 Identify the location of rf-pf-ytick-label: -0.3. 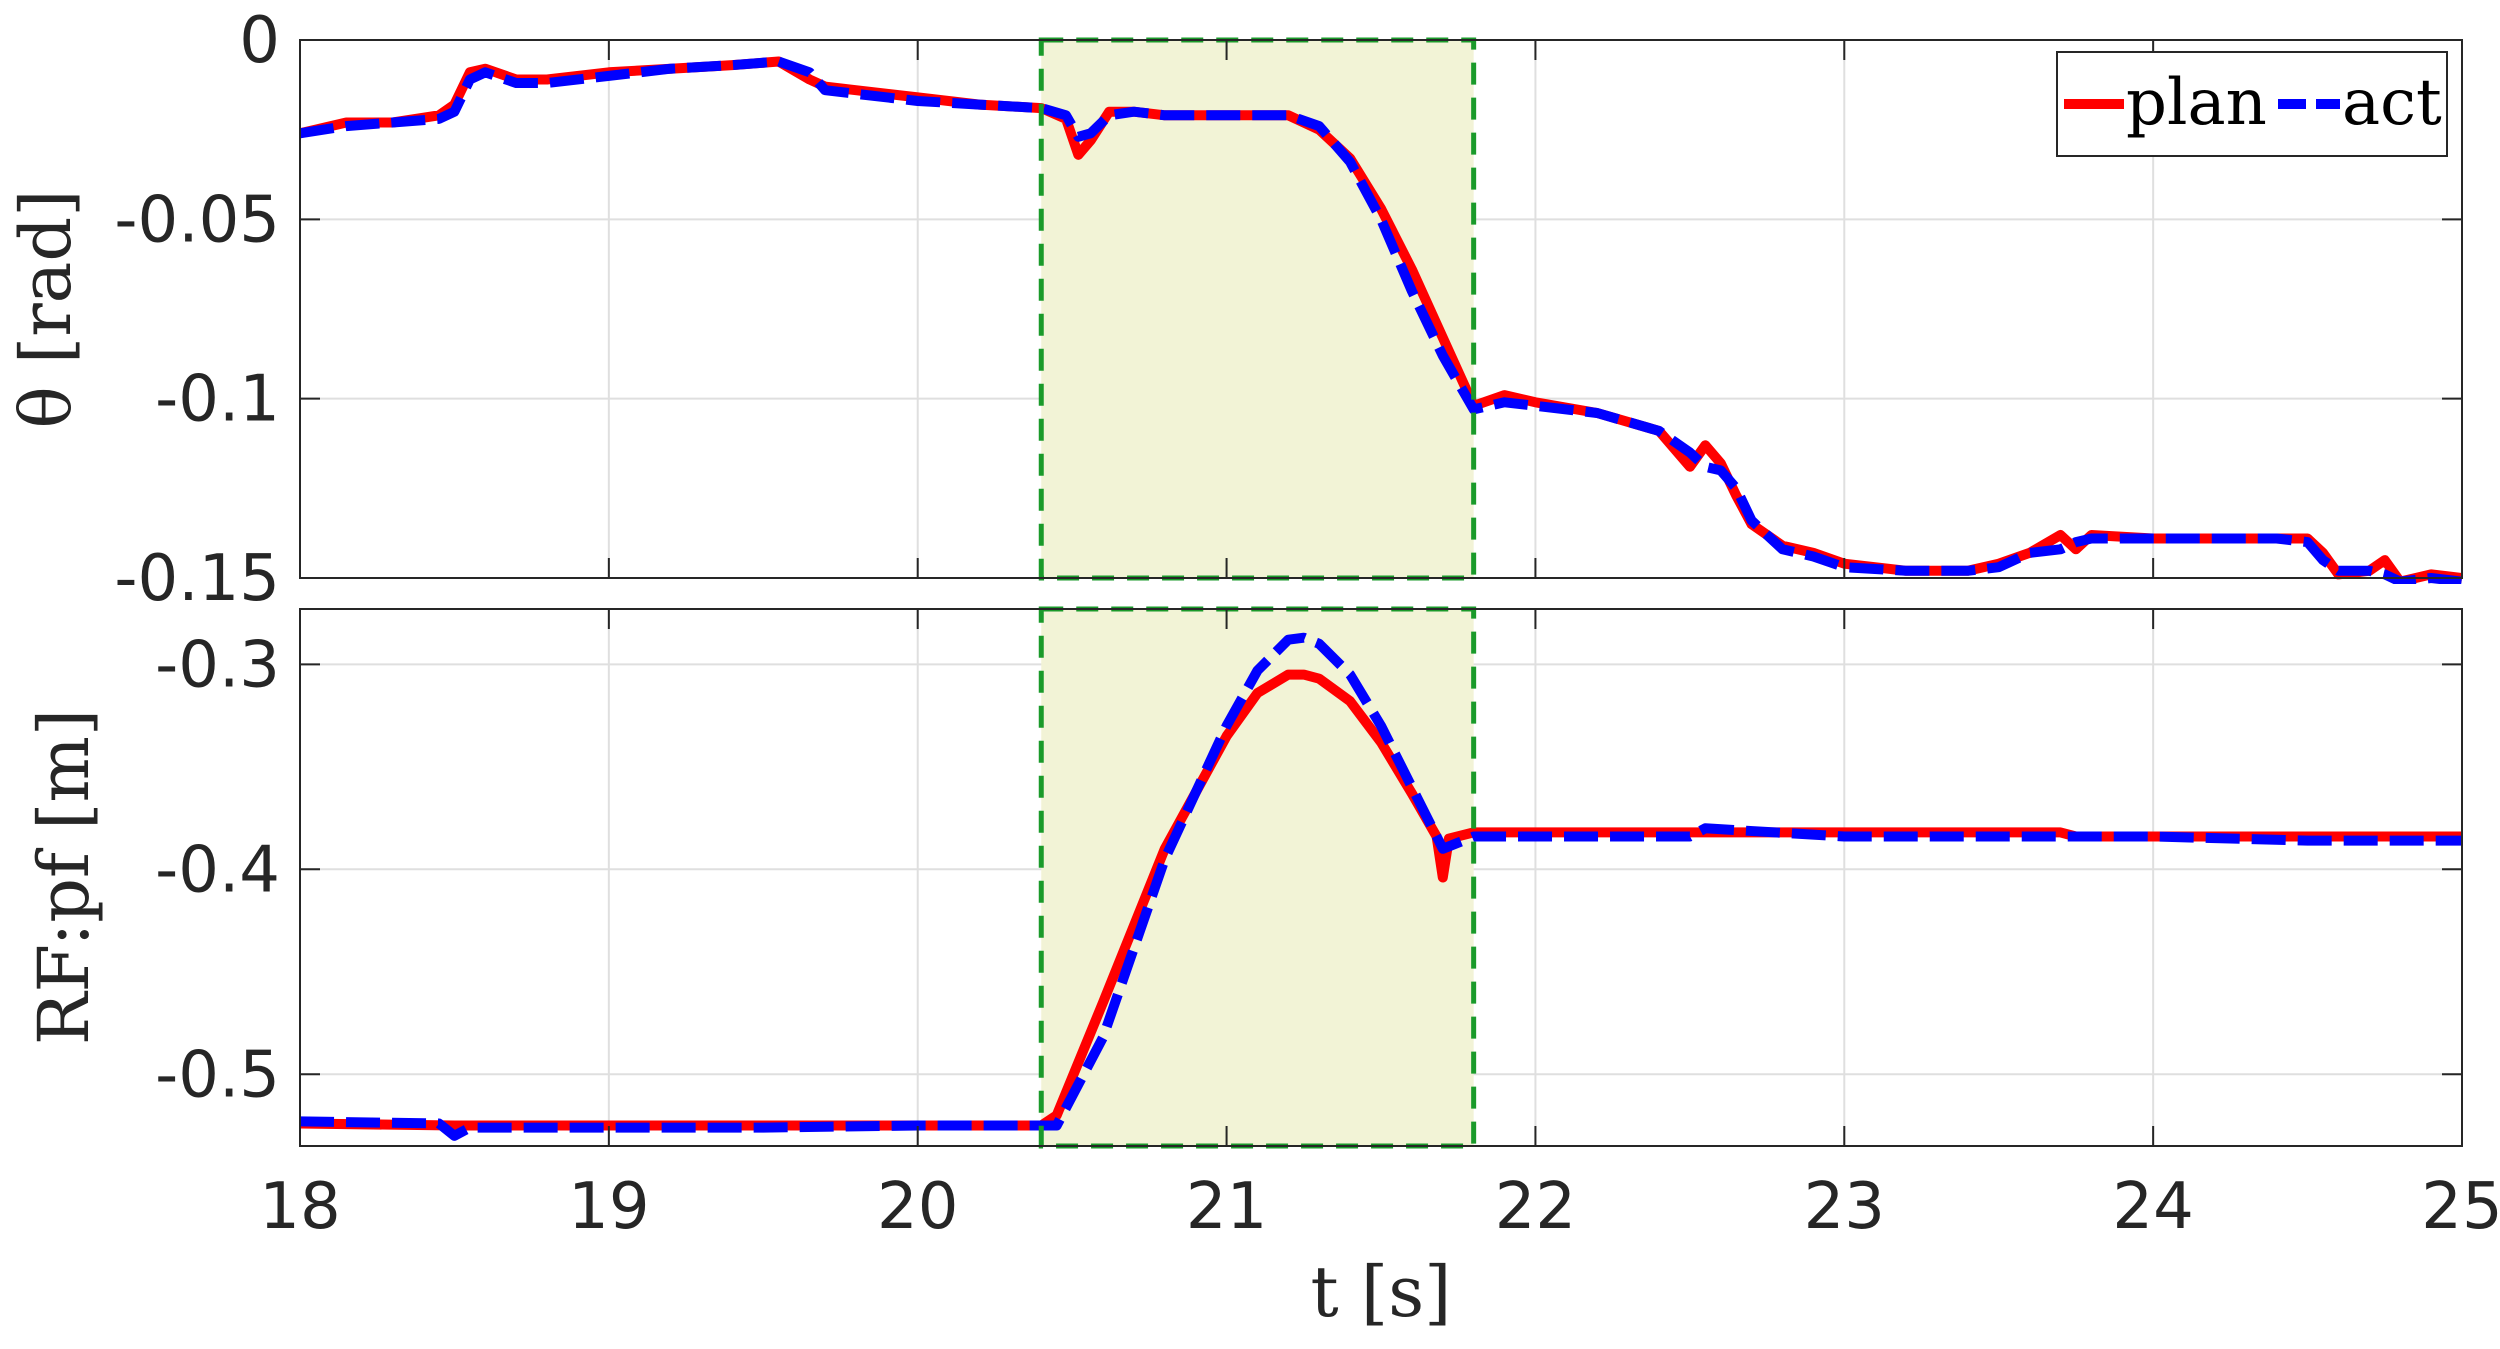
(217, 665).